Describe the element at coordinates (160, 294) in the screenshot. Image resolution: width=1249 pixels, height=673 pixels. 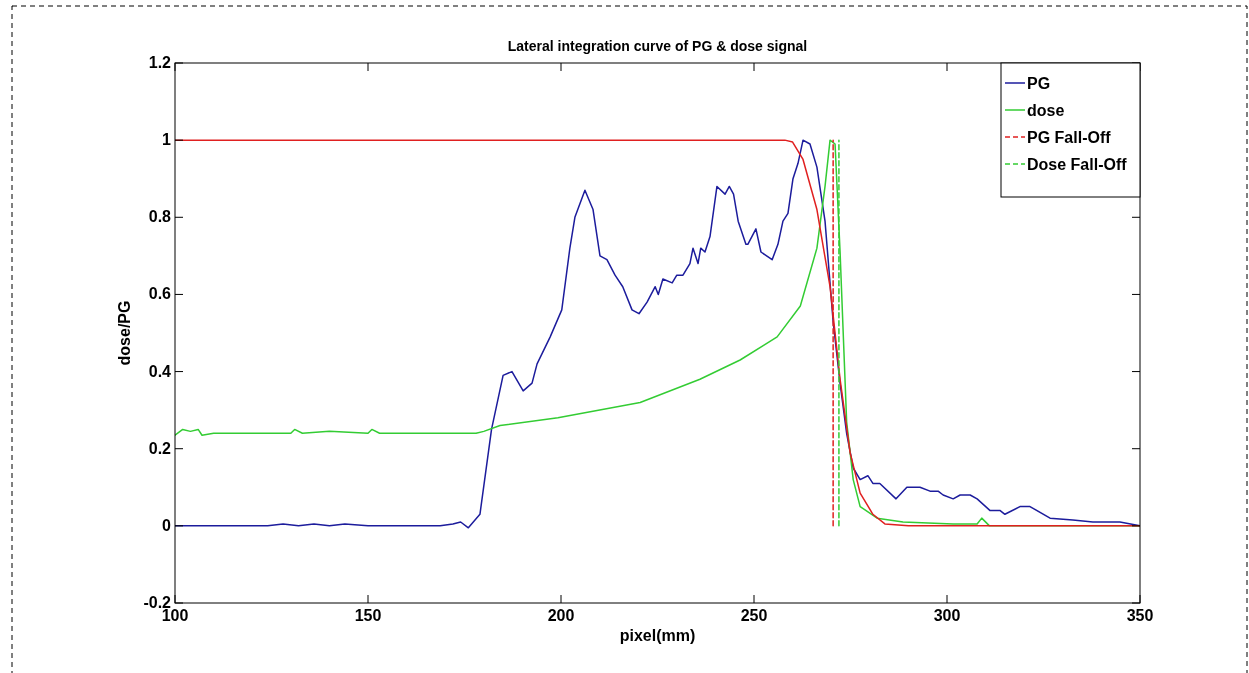
I see `y-tick-label: 0.6` at that location.